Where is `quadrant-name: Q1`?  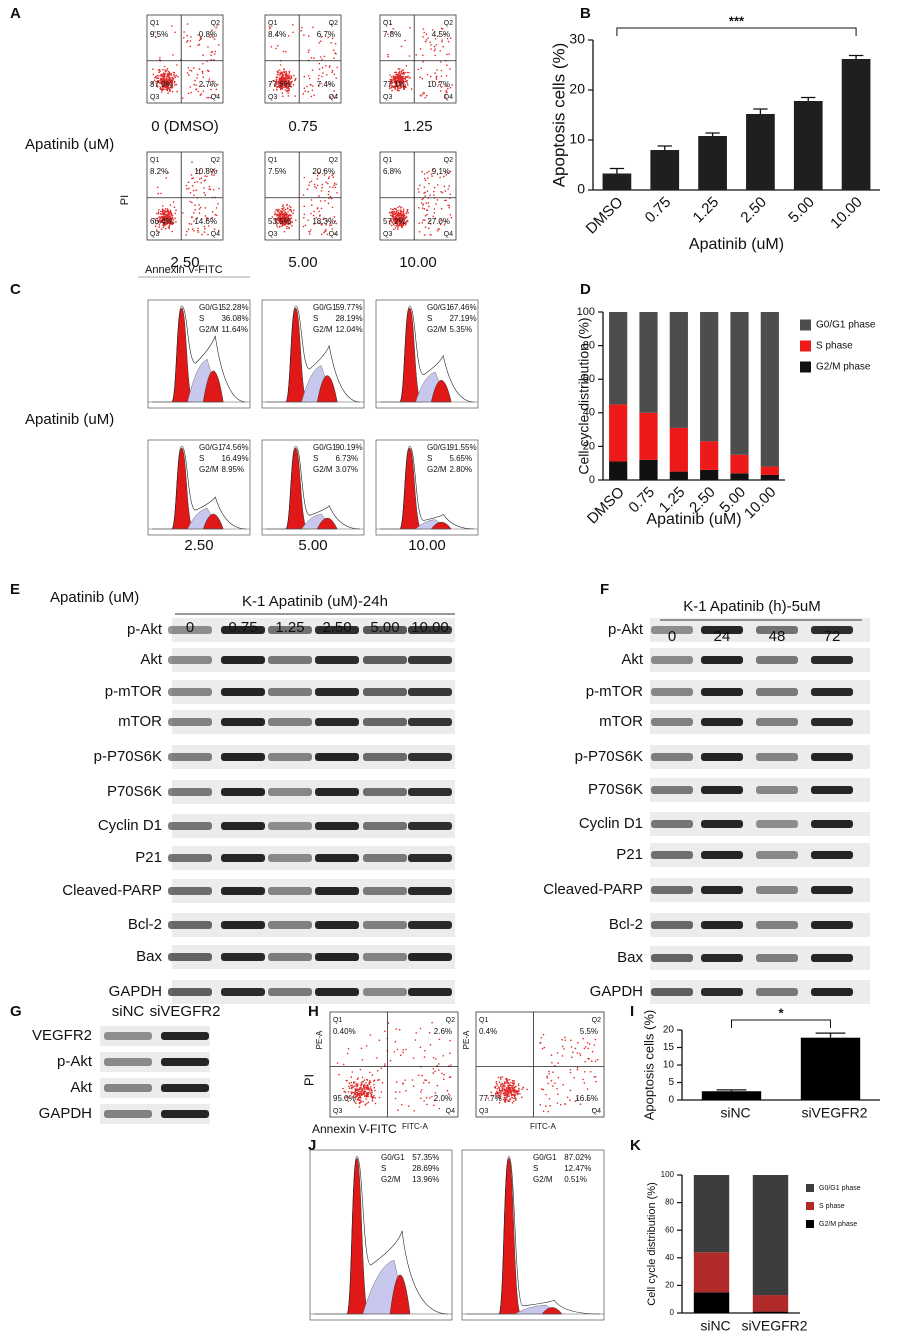 quadrant-name: Q1 is located at coordinates (272, 23).